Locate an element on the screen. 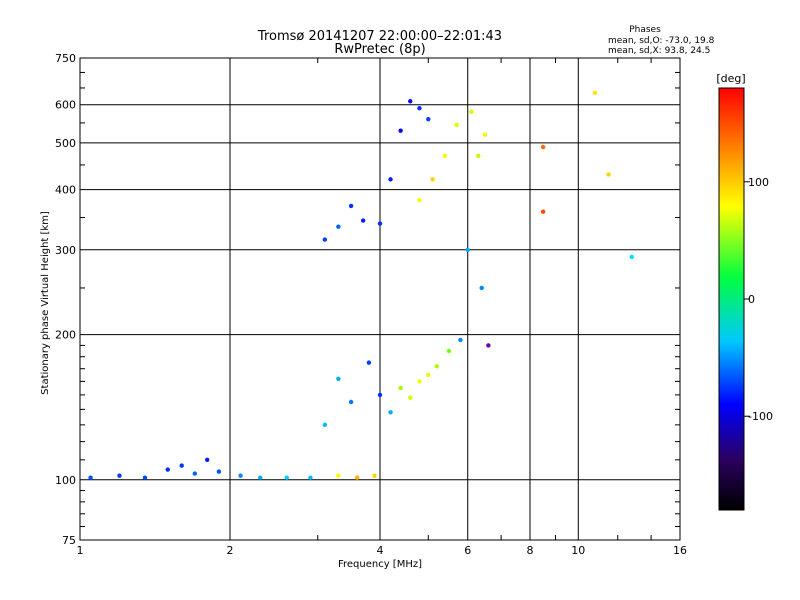  x-tick-label: 2 is located at coordinates (230, 550).